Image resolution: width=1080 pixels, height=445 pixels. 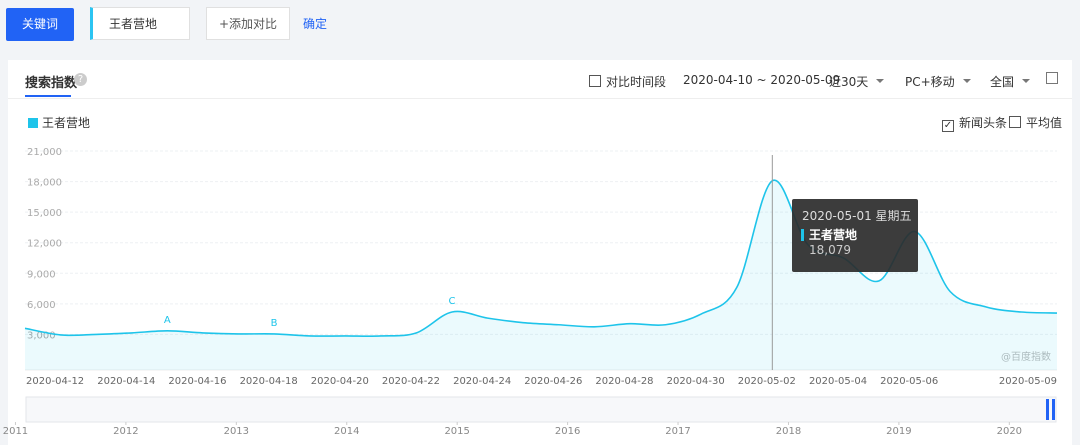 I want to click on average-label: 平均值, so click(x=1044, y=123).